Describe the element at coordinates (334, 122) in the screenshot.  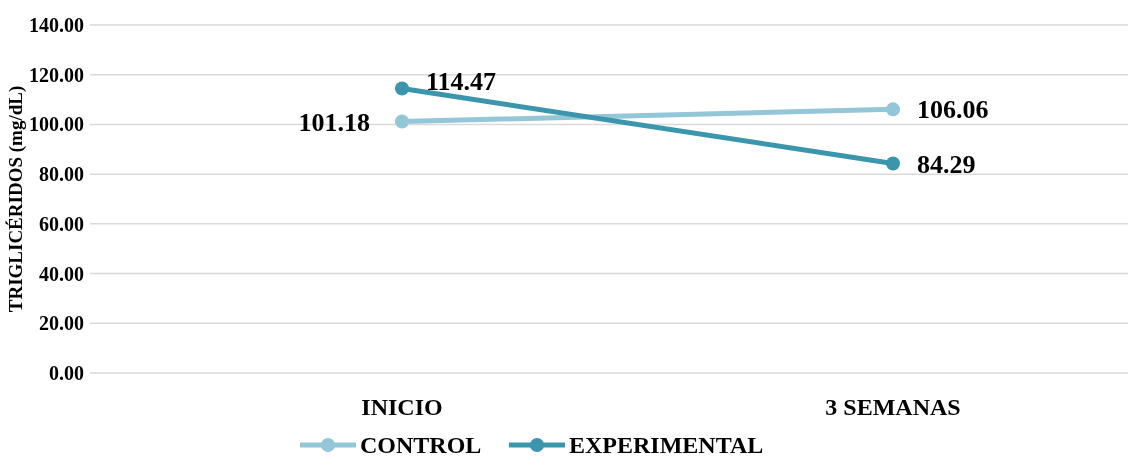
I see `data-label: 101.18` at that location.